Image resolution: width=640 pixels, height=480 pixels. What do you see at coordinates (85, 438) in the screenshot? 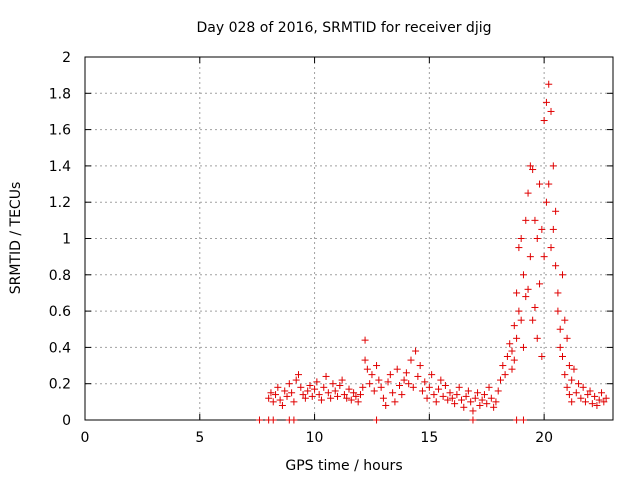
I see `x-tick-label: 0` at bounding box center [85, 438].